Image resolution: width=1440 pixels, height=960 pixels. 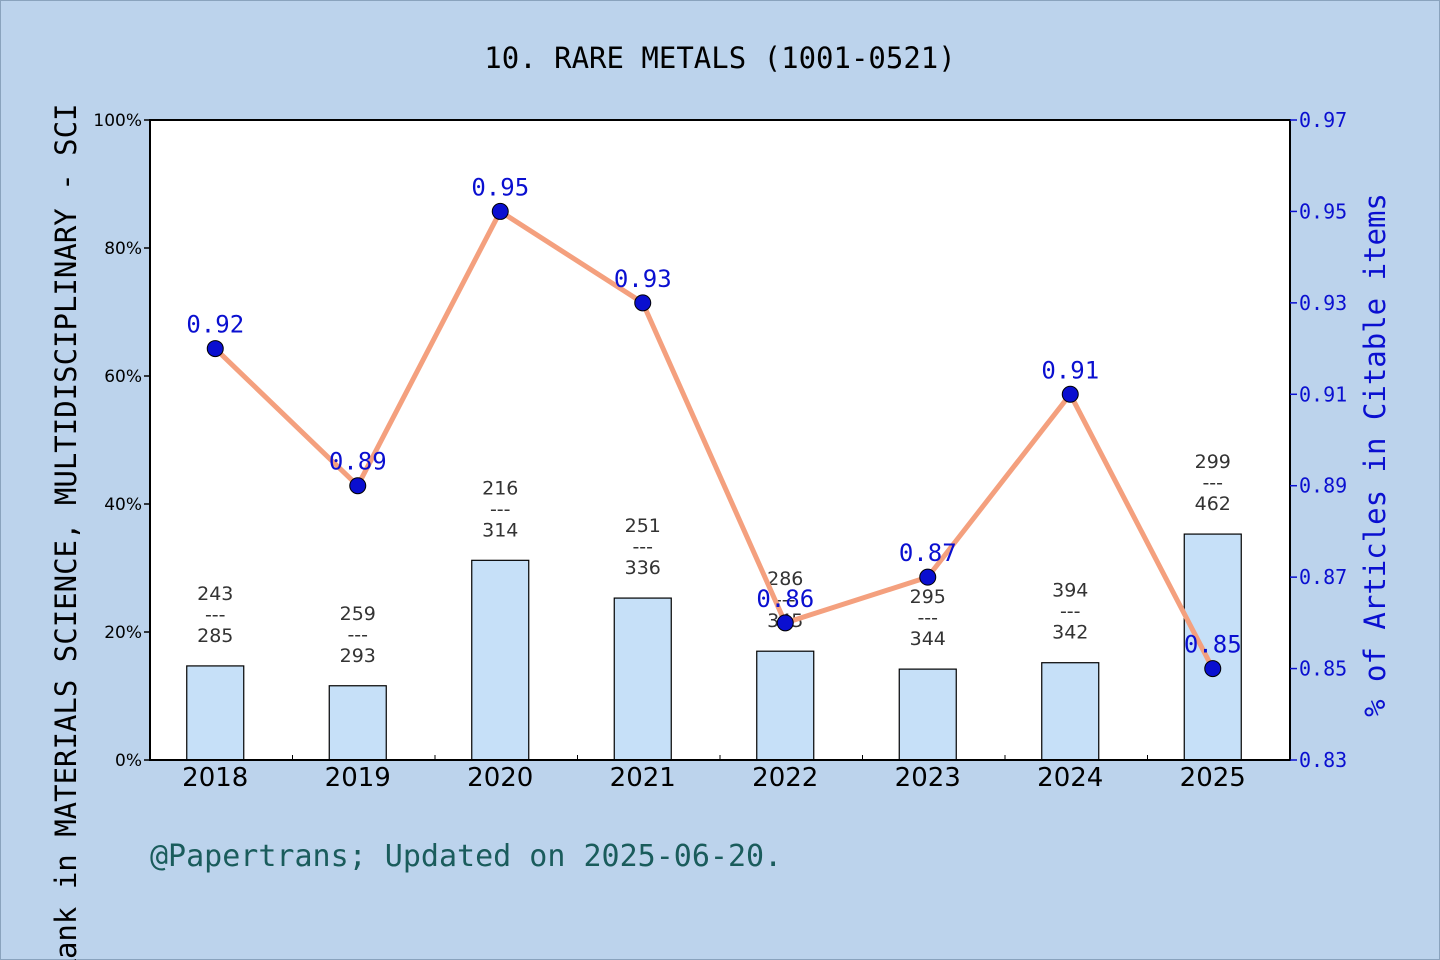 What do you see at coordinates (643, 526) in the screenshot?
I see `bar-rank-label: 251` at bounding box center [643, 526].